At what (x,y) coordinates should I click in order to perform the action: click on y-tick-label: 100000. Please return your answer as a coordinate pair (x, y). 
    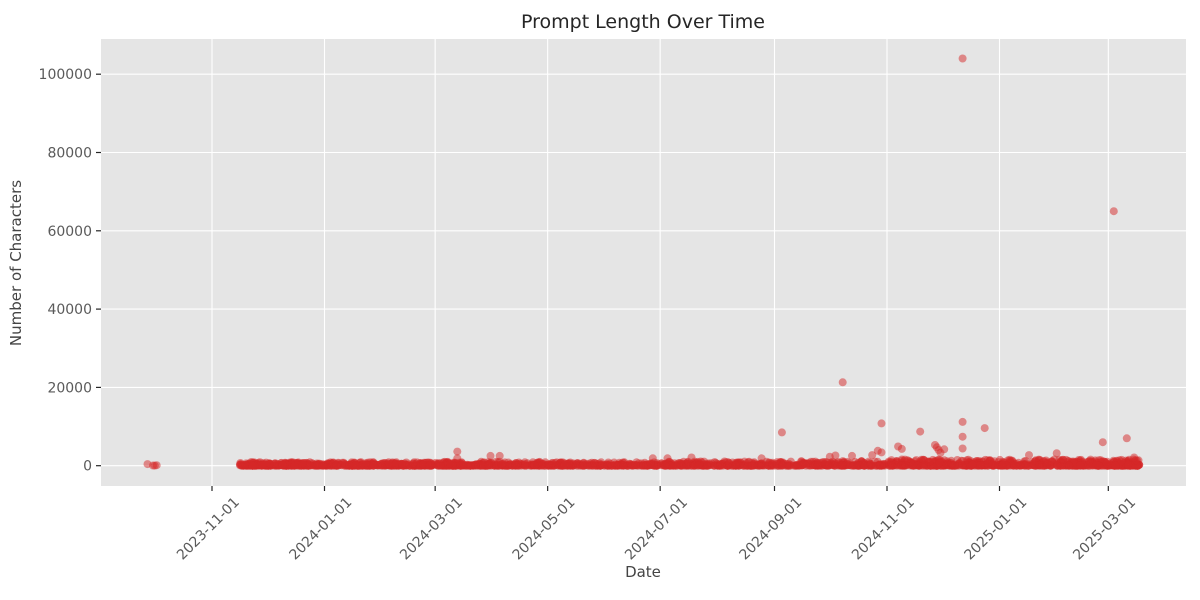
    Looking at the image, I should click on (65, 75).